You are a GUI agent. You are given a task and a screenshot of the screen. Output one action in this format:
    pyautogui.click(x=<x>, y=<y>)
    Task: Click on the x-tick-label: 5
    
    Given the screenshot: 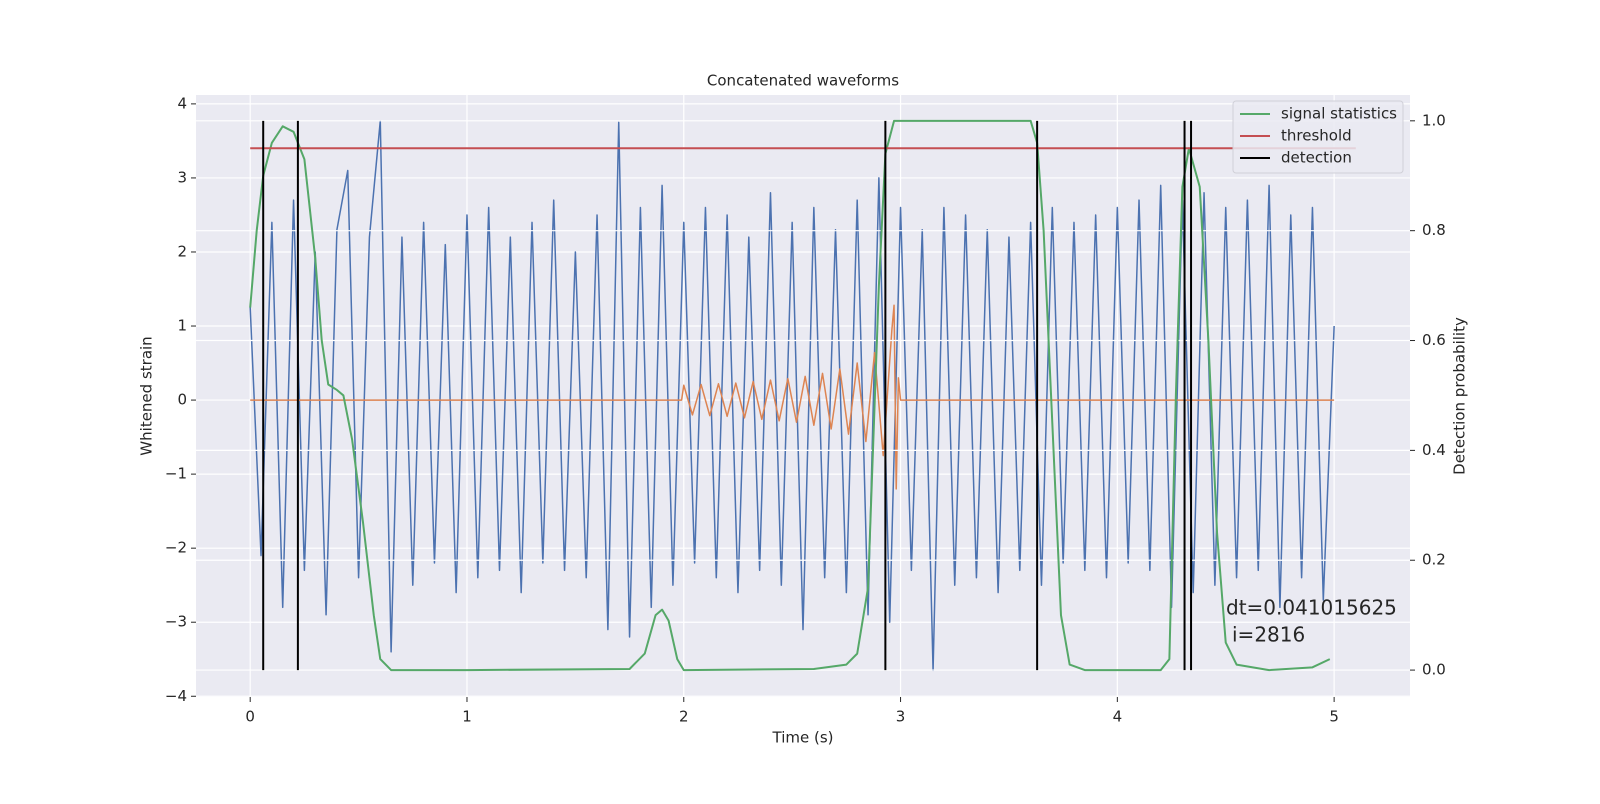 What is the action you would take?
    pyautogui.click(x=1334, y=717)
    